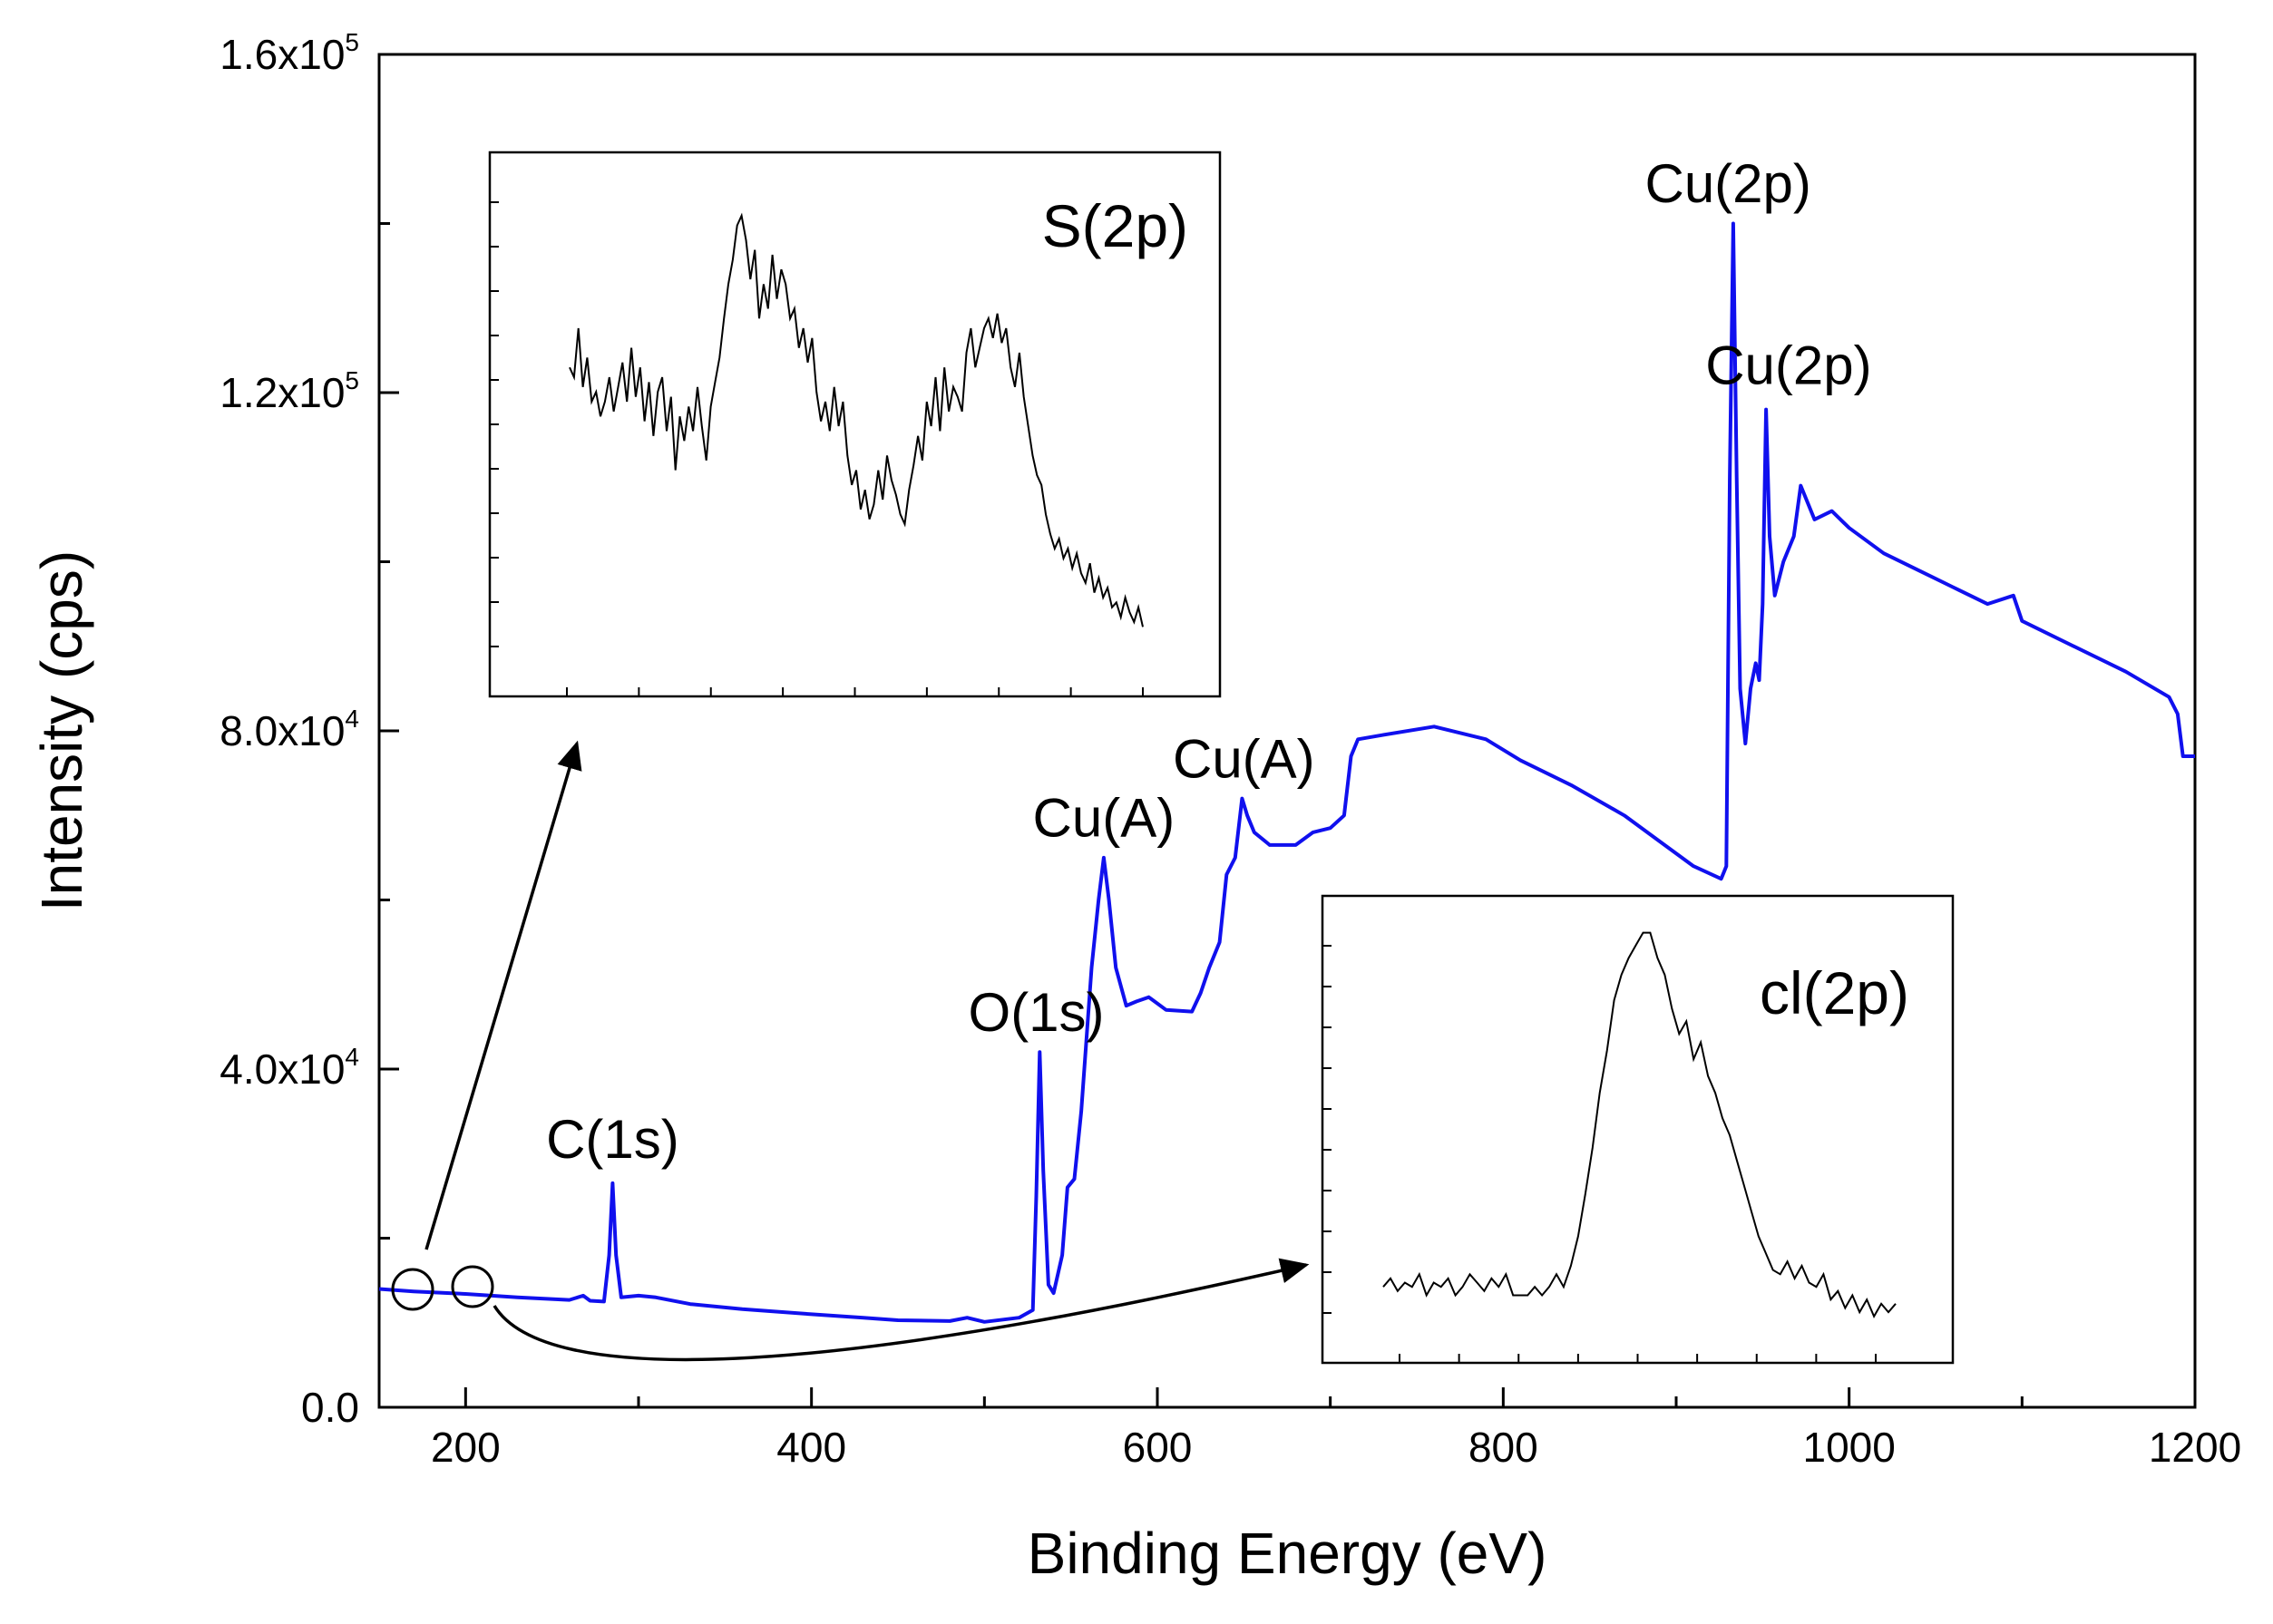  What do you see at coordinates (289, 53) in the screenshot?
I see `y-tick-label: 1.6x10⁵` at bounding box center [289, 53].